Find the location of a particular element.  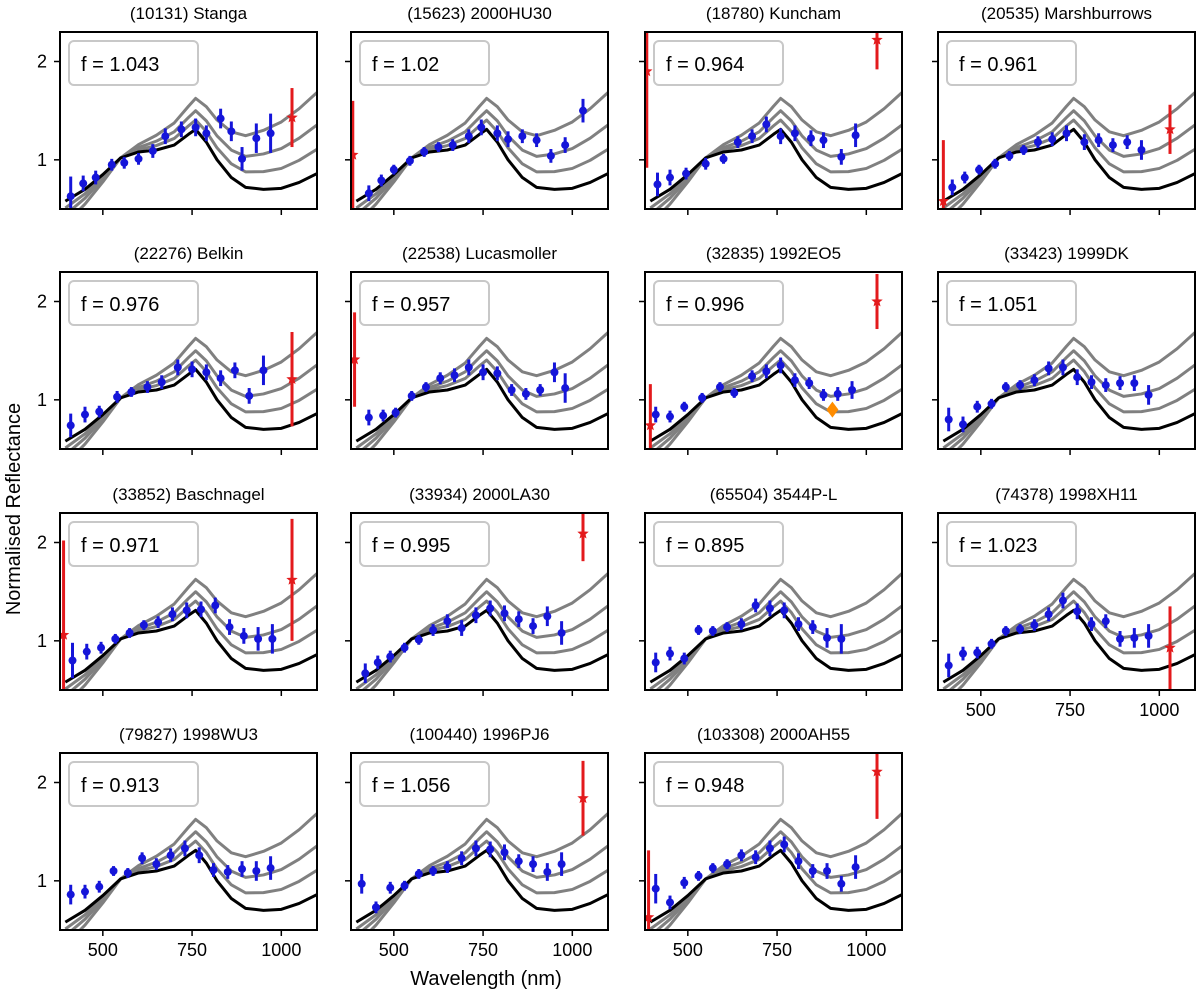

f-value-label: f = 0.996 is located at coordinates (705, 305).